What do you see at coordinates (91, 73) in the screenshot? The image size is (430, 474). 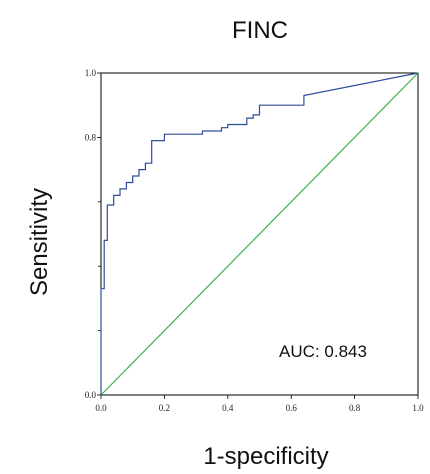 I see `y-tick-label: 1.0` at bounding box center [91, 73].